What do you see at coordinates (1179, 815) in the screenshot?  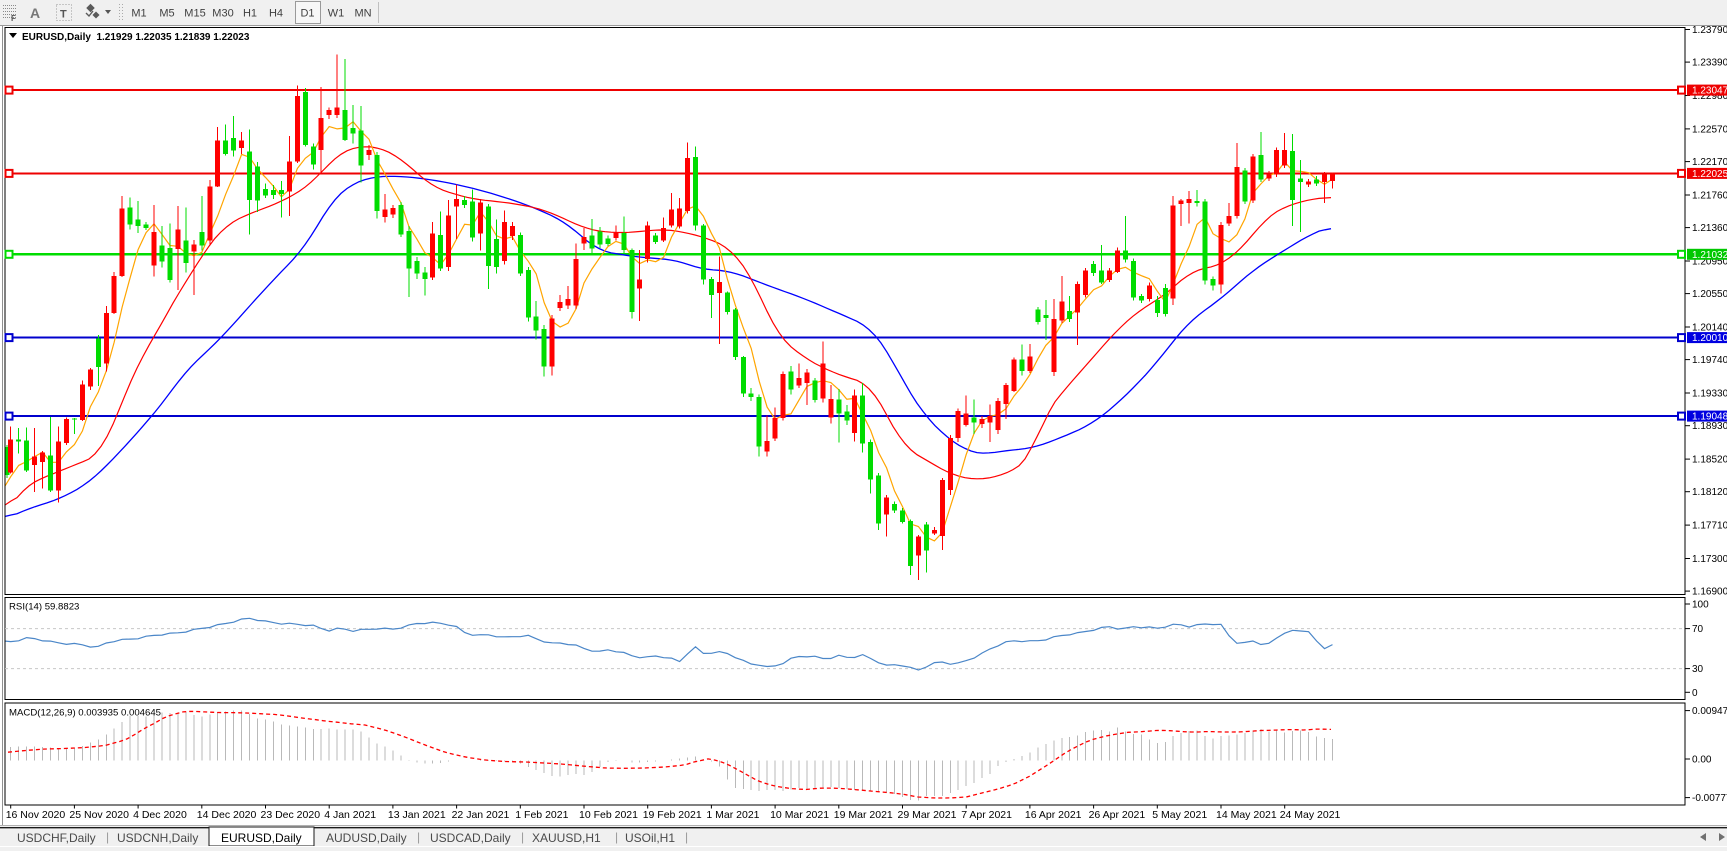 I see `svg-text: 5 May 2021` at bounding box center [1179, 815].